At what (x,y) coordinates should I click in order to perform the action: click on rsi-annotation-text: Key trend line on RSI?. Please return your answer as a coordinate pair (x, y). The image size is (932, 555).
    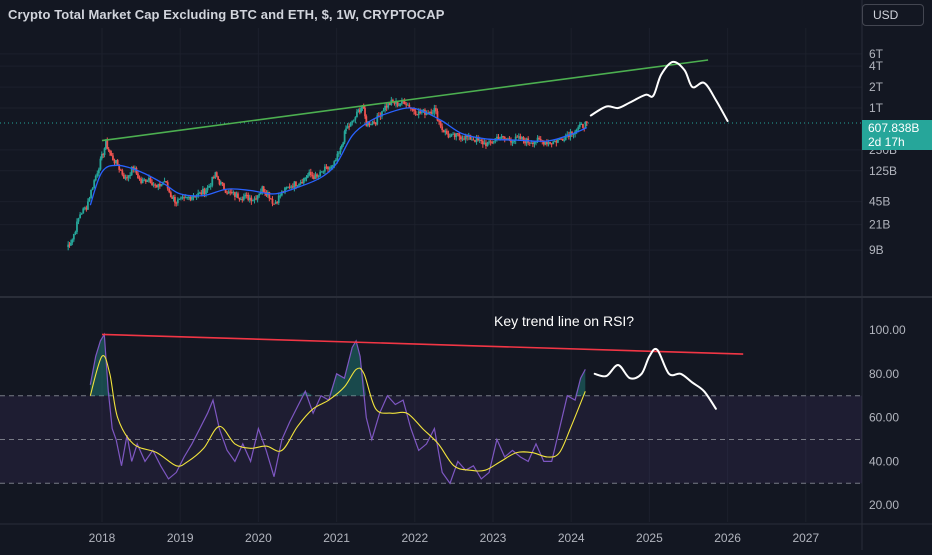
    Looking at the image, I should click on (564, 321).